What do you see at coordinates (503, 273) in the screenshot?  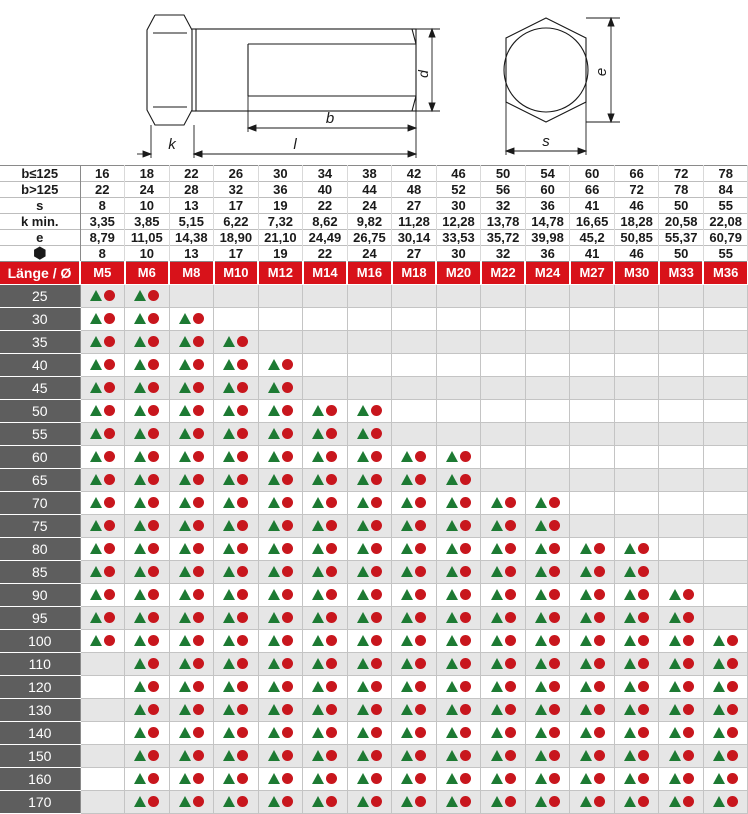 I see `size-header-m22: M22` at bounding box center [503, 273].